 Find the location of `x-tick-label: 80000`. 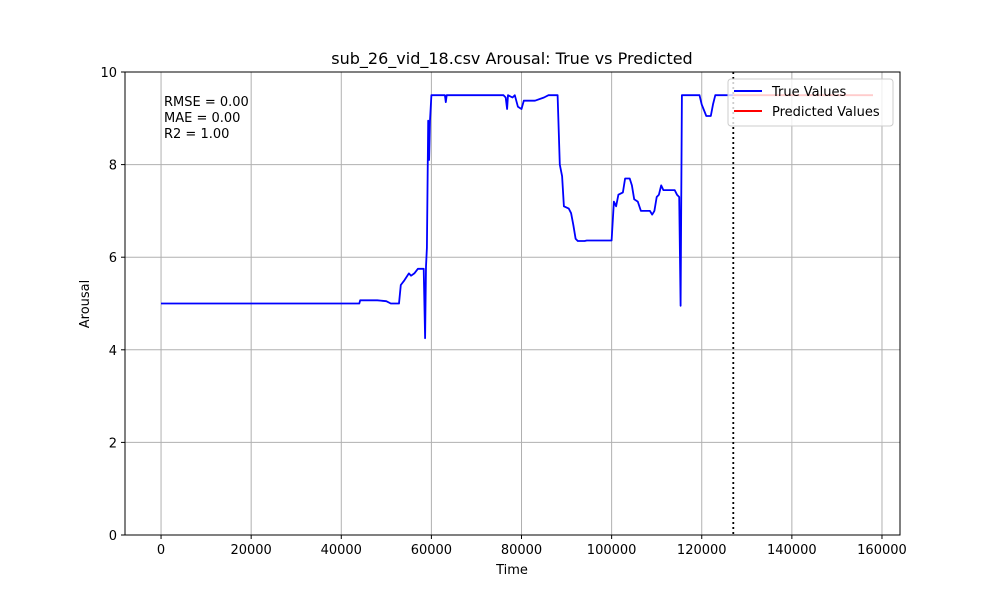

x-tick-label: 80000 is located at coordinates (521, 550).